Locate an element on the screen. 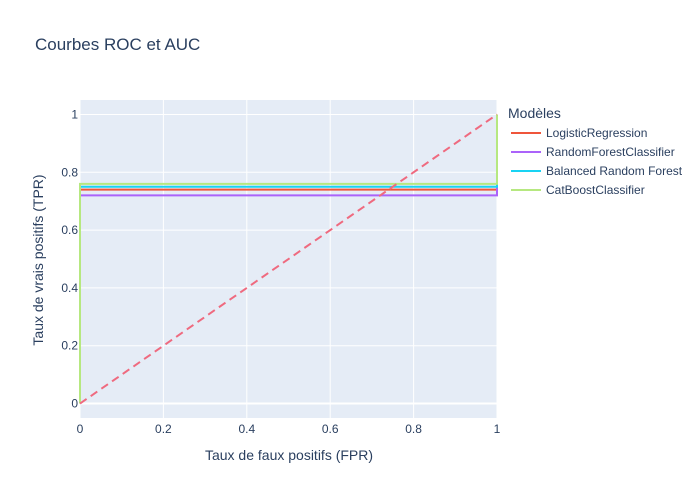  y-axis-title: Taux de vrais positifs (TPR) is located at coordinates (38, 259).